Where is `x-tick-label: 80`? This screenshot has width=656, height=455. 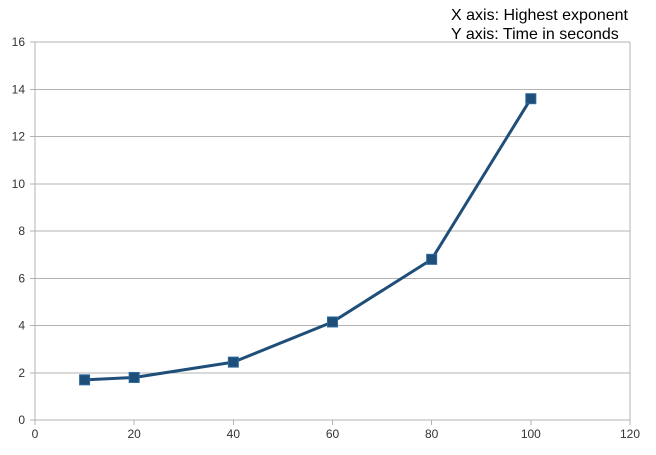 x-tick-label: 80 is located at coordinates (432, 434).